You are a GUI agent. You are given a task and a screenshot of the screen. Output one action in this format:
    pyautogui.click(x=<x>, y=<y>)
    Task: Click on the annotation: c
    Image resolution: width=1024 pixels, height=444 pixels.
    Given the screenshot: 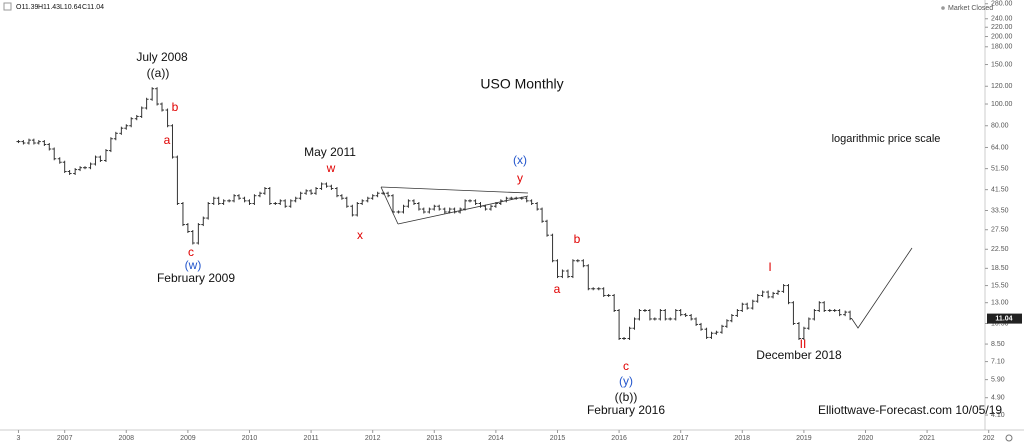 What is the action you would take?
    pyautogui.click(x=626, y=366)
    